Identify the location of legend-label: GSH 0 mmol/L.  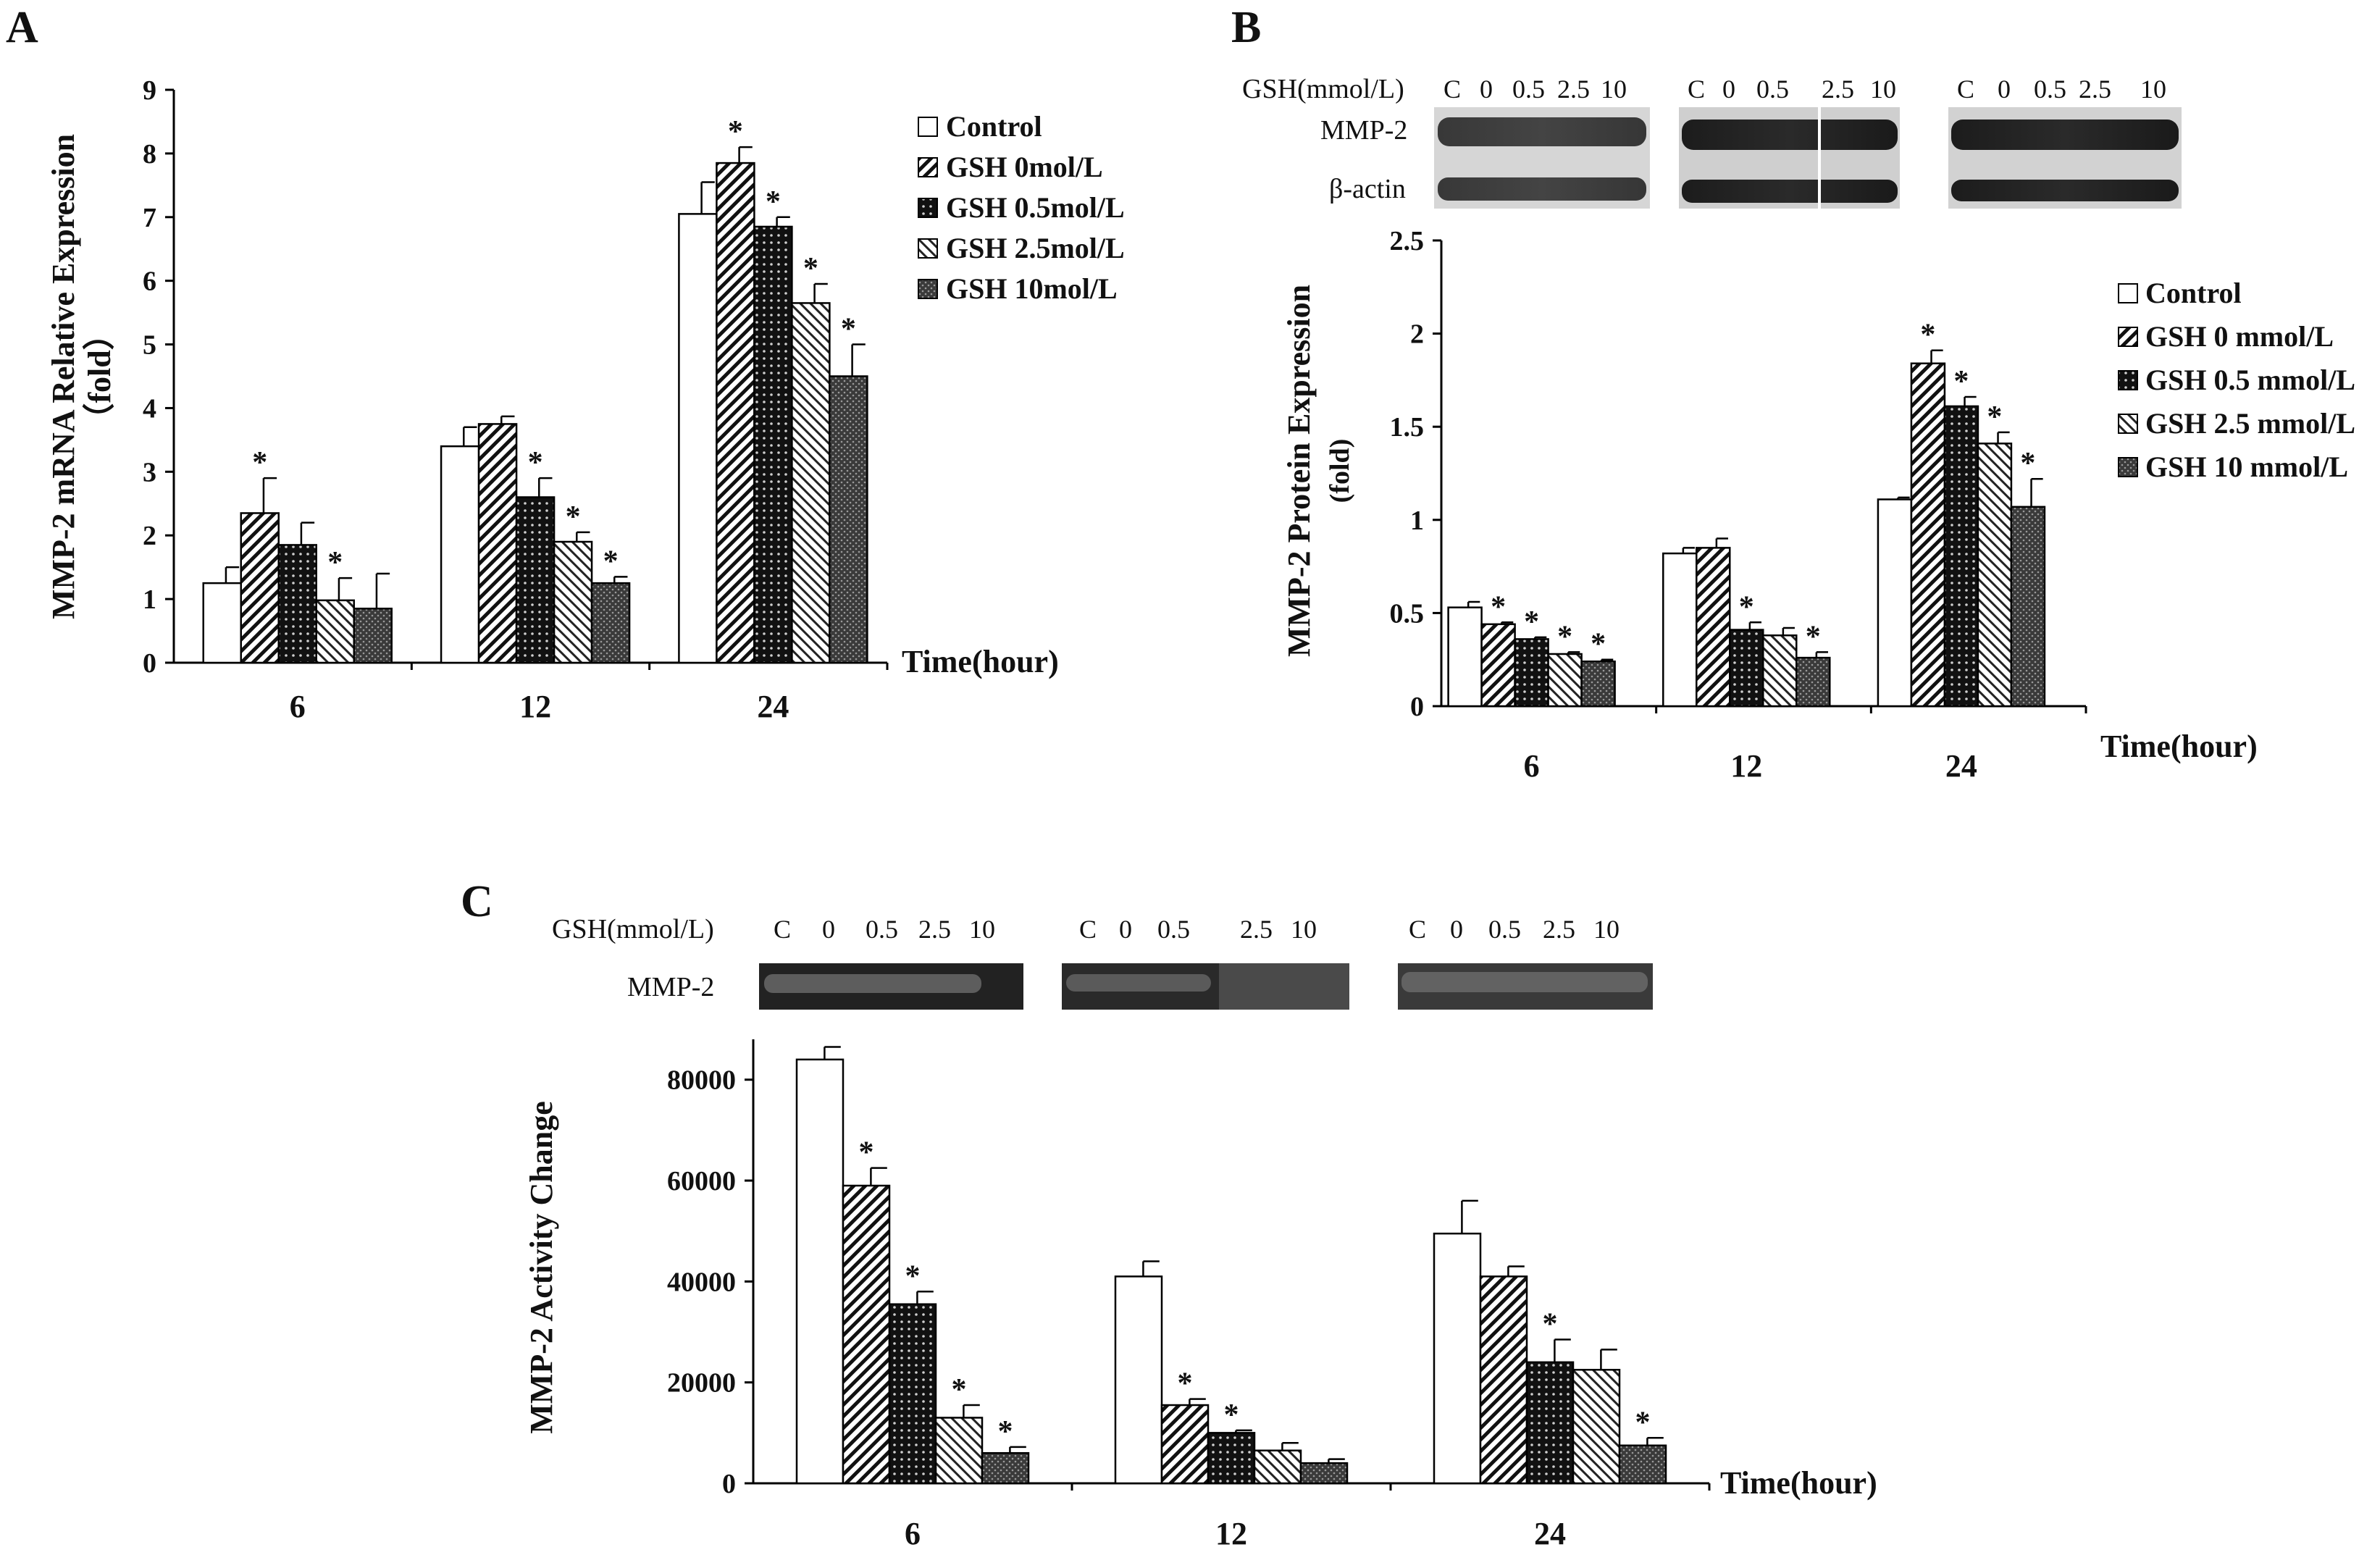
(2239, 337).